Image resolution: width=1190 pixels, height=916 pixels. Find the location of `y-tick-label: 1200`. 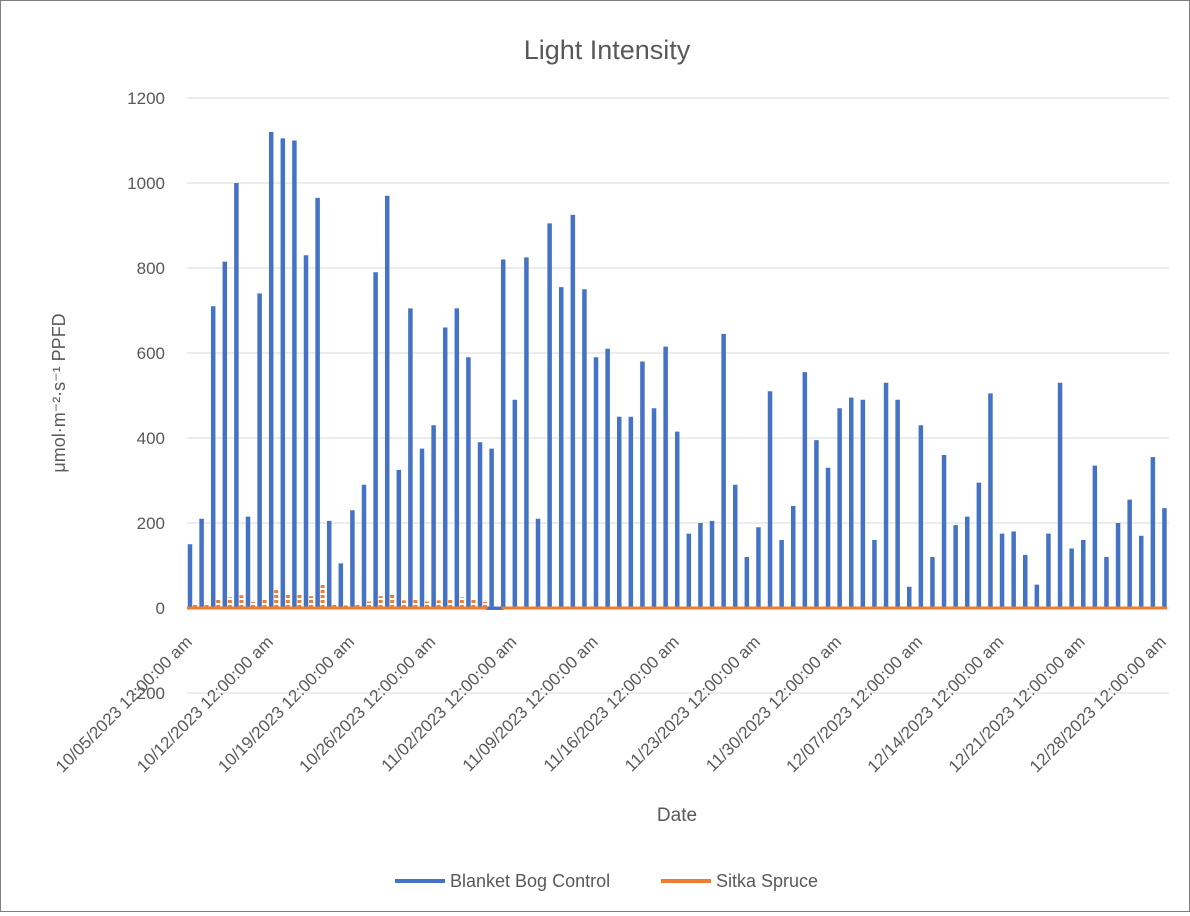

y-tick-label: 1200 is located at coordinates (146, 98).